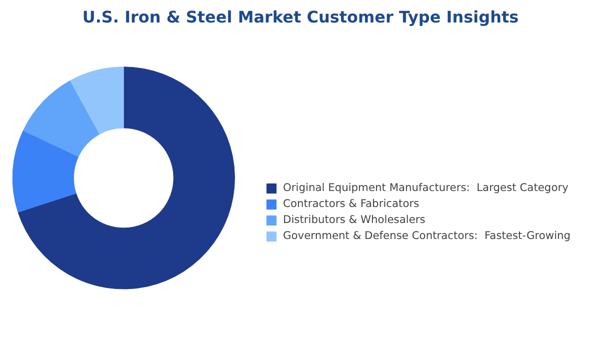 The image size is (600, 337). Describe the element at coordinates (354, 219) in the screenshot. I see `legend-label: Distributors & Wholesalers` at that location.